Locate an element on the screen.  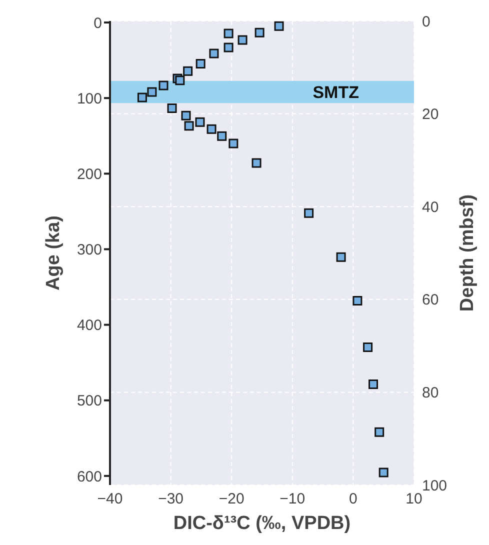
x-tick-label: −10 is located at coordinates (293, 499).